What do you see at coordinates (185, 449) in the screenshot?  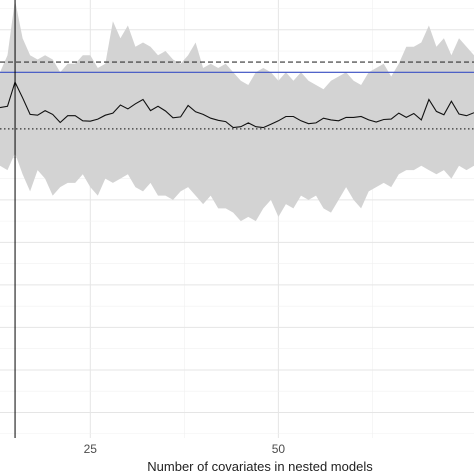 I see `x-tick-labels: 25 50` at bounding box center [185, 449].